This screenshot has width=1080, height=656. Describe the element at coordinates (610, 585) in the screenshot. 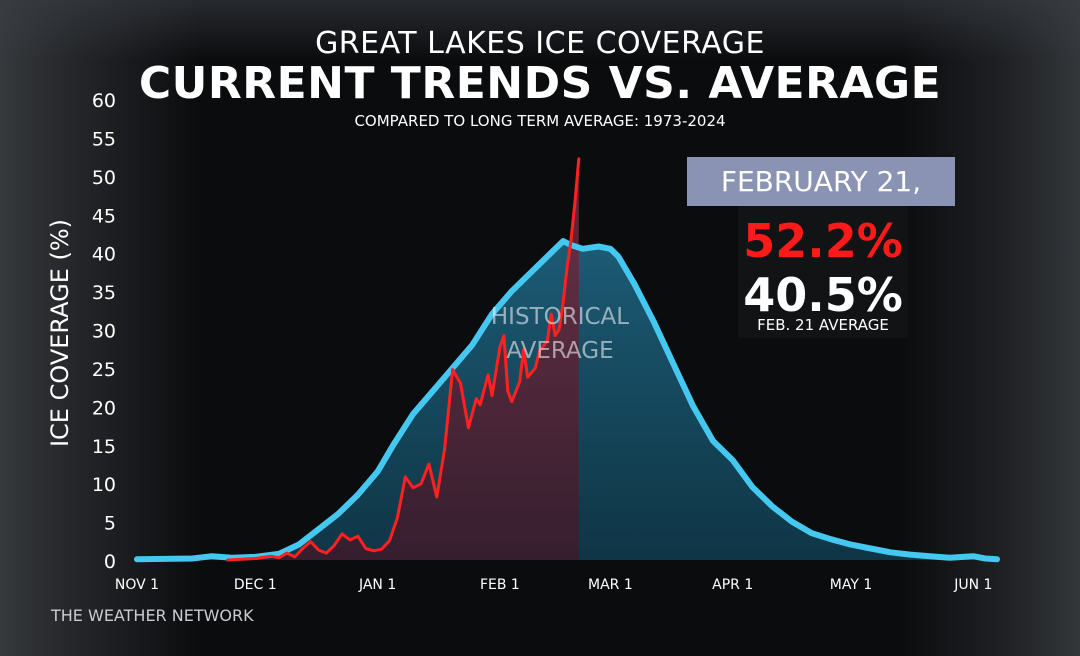

I see `x-tick-label: MAR 1` at that location.